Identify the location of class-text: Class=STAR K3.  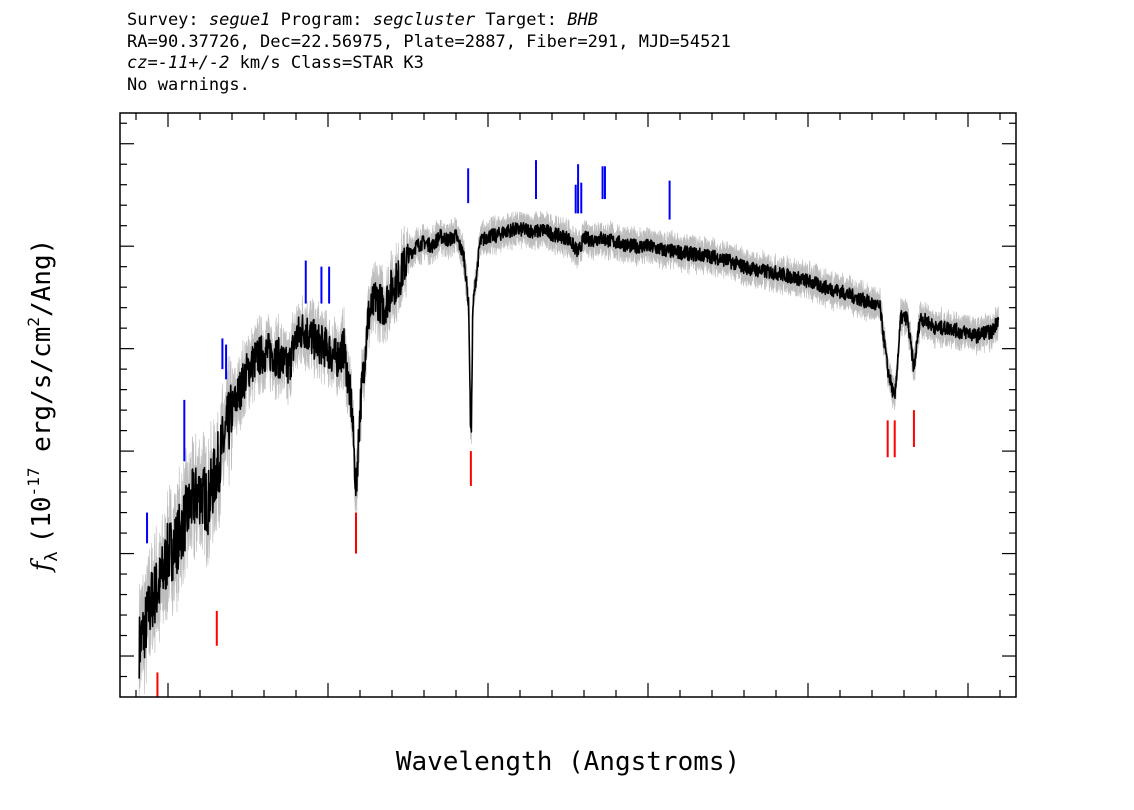
(357, 63).